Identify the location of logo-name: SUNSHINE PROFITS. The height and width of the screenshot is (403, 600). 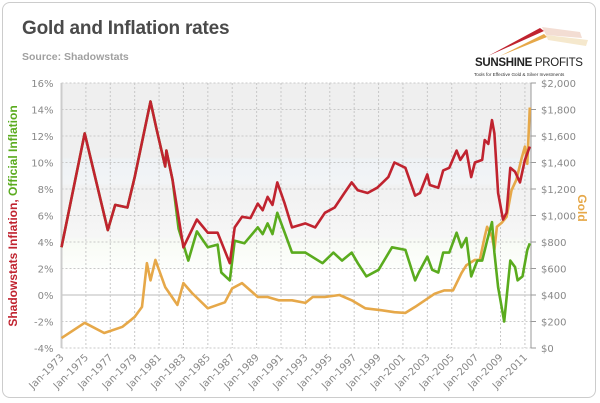
(529, 63).